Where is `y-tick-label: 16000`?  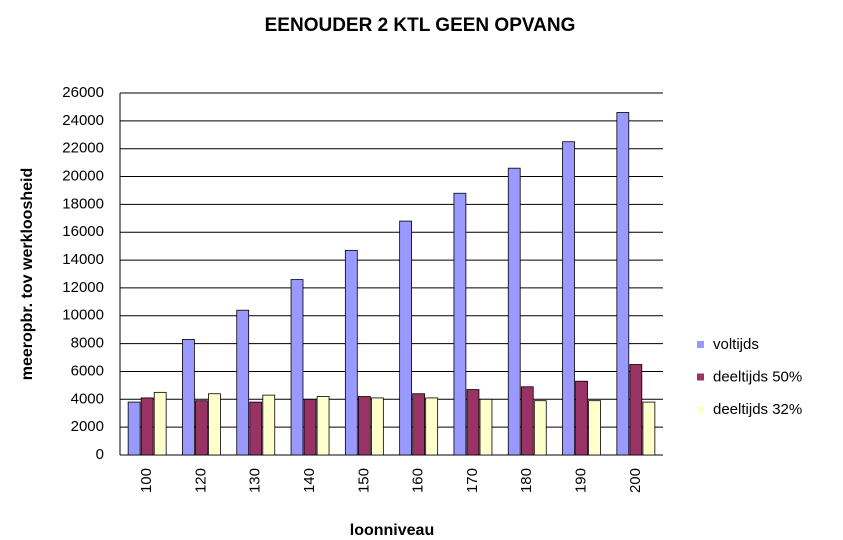
y-tick-label: 16000 is located at coordinates (83, 231).